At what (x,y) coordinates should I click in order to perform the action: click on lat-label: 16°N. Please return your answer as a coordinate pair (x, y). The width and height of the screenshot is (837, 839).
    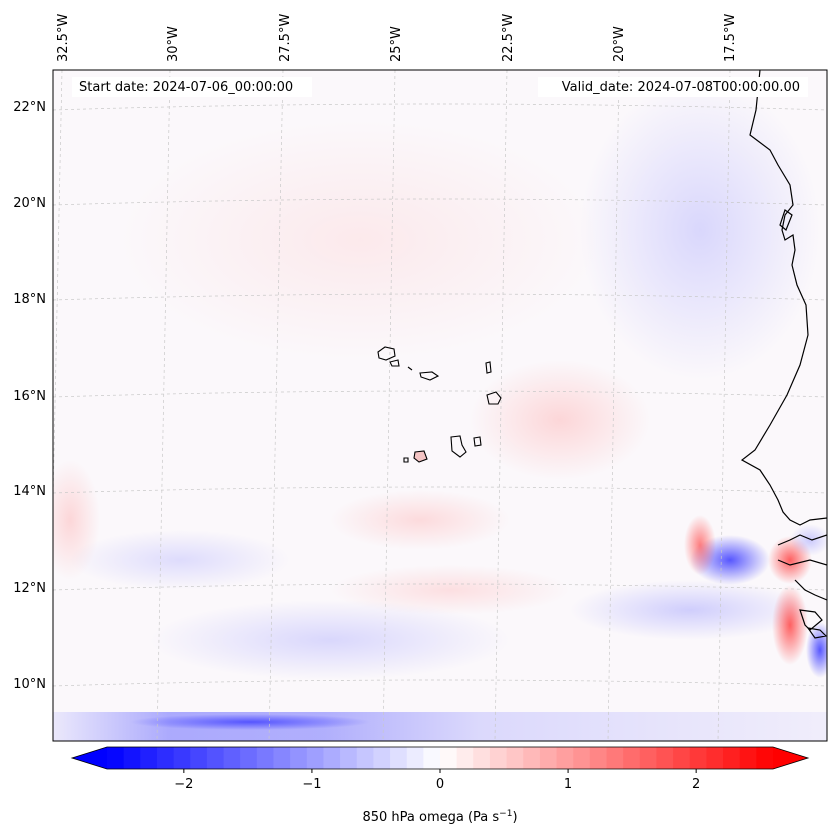
    Looking at the image, I should click on (29, 396).